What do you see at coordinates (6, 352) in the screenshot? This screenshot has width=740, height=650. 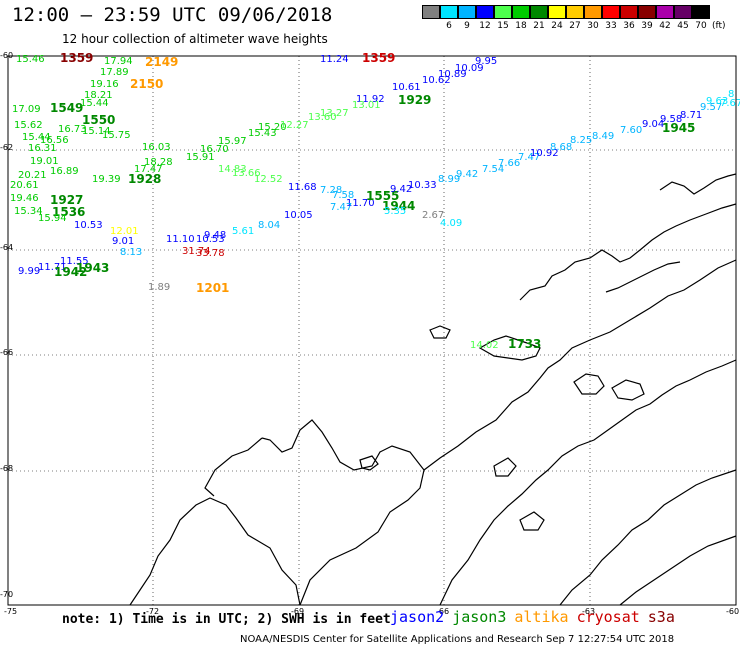 I see `latitude-label: -66` at bounding box center [6, 352].